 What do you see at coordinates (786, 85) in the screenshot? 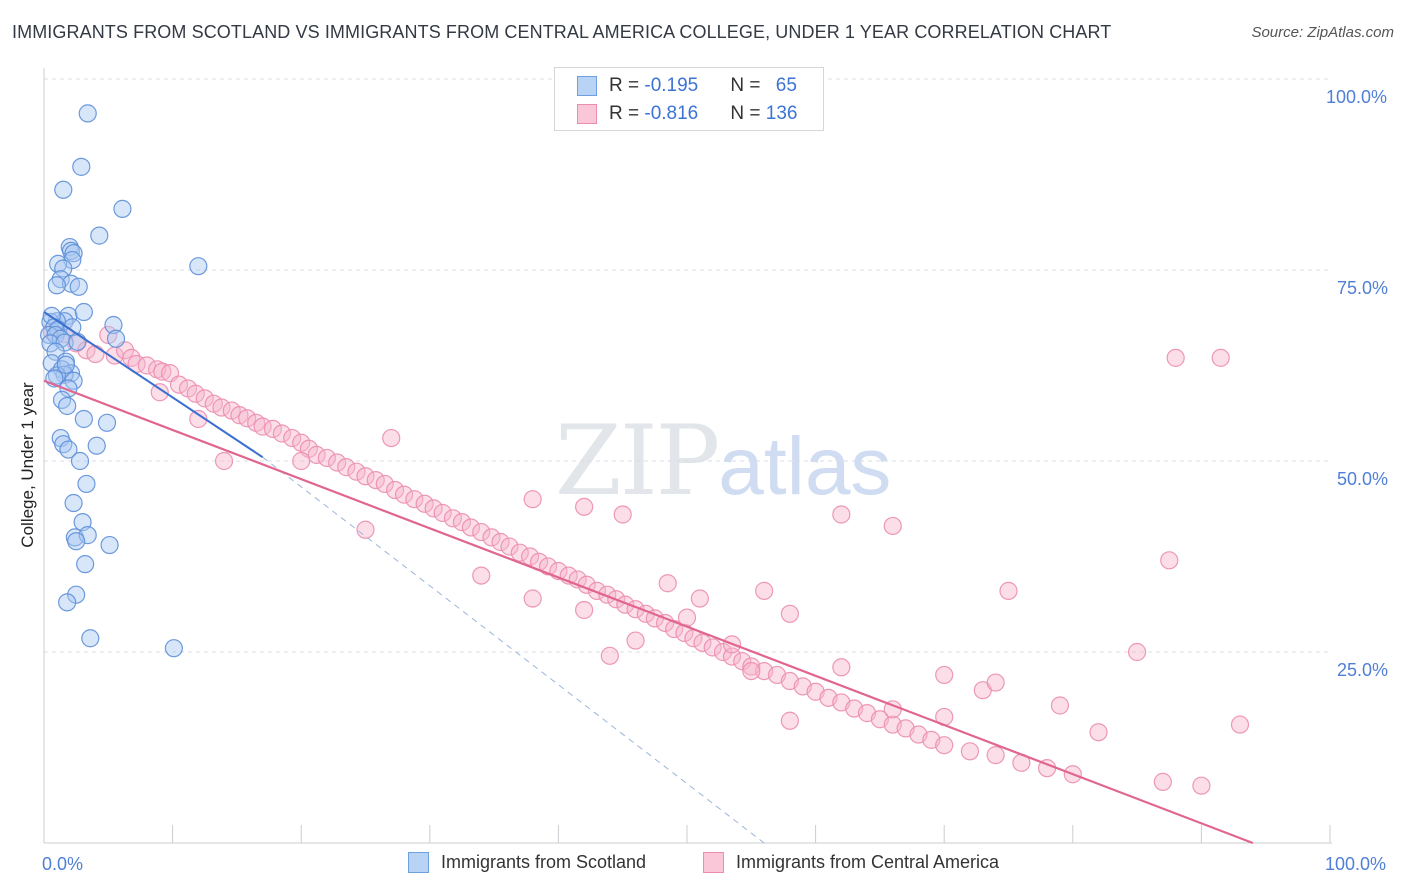
I see `legend-n-value: 65` at bounding box center [786, 85].